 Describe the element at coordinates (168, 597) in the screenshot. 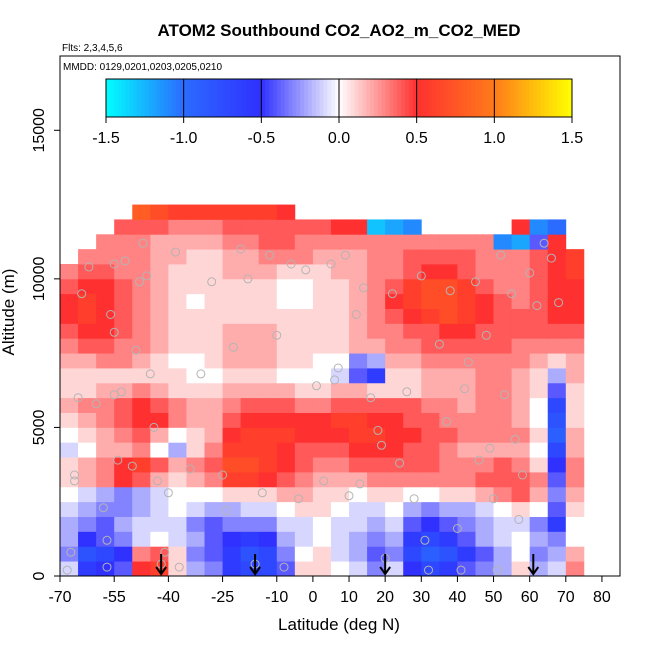

I see `x-tick-label: -40` at that location.